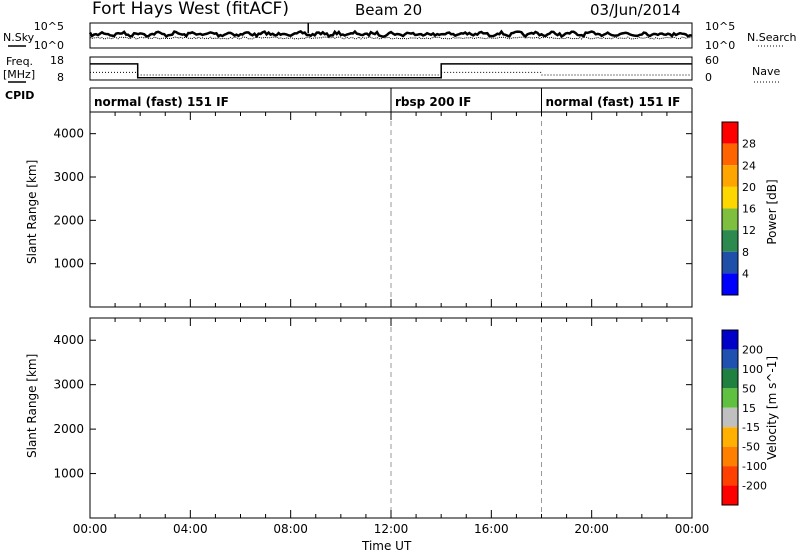  I want to click on velocity-colorbar-tick-1: 100, so click(752, 369).